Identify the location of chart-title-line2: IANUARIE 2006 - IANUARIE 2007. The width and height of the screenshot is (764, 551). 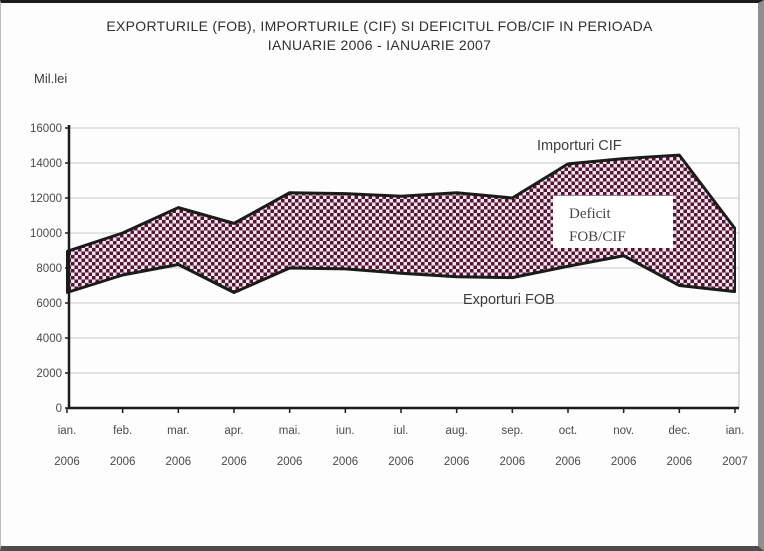
(379, 45).